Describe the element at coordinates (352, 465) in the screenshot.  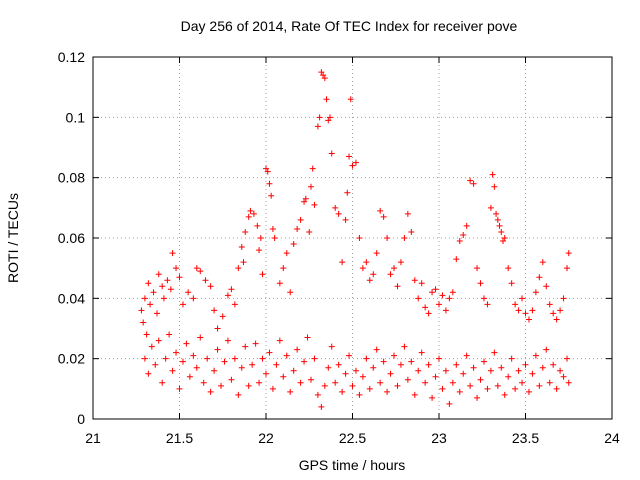
I see `x-axis-label: GPS time / hours` at that location.